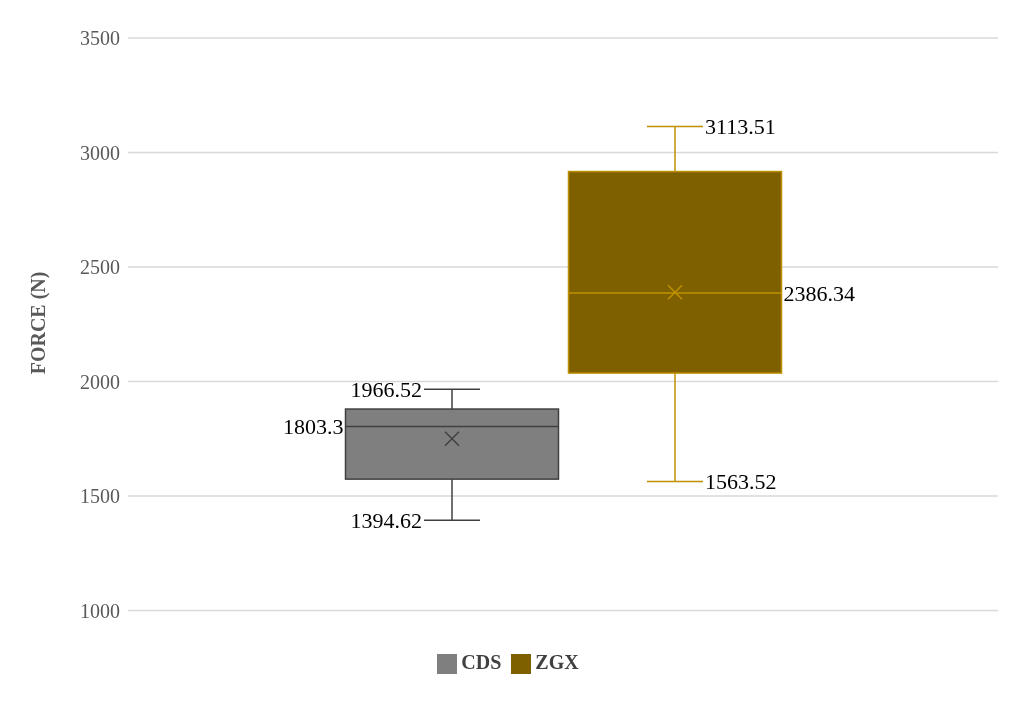  Describe the element at coordinates (557, 661) in the screenshot. I see `legend-label: ZGX` at that location.